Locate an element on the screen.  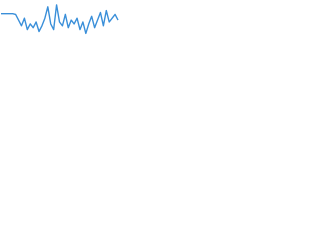
chart is located at coordinates (60, 19).